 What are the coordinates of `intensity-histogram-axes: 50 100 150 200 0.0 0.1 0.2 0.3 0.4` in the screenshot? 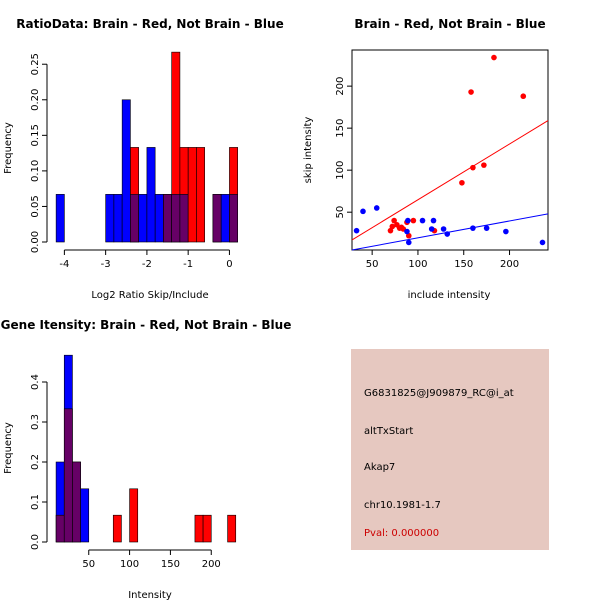 It's located at (125, 472).